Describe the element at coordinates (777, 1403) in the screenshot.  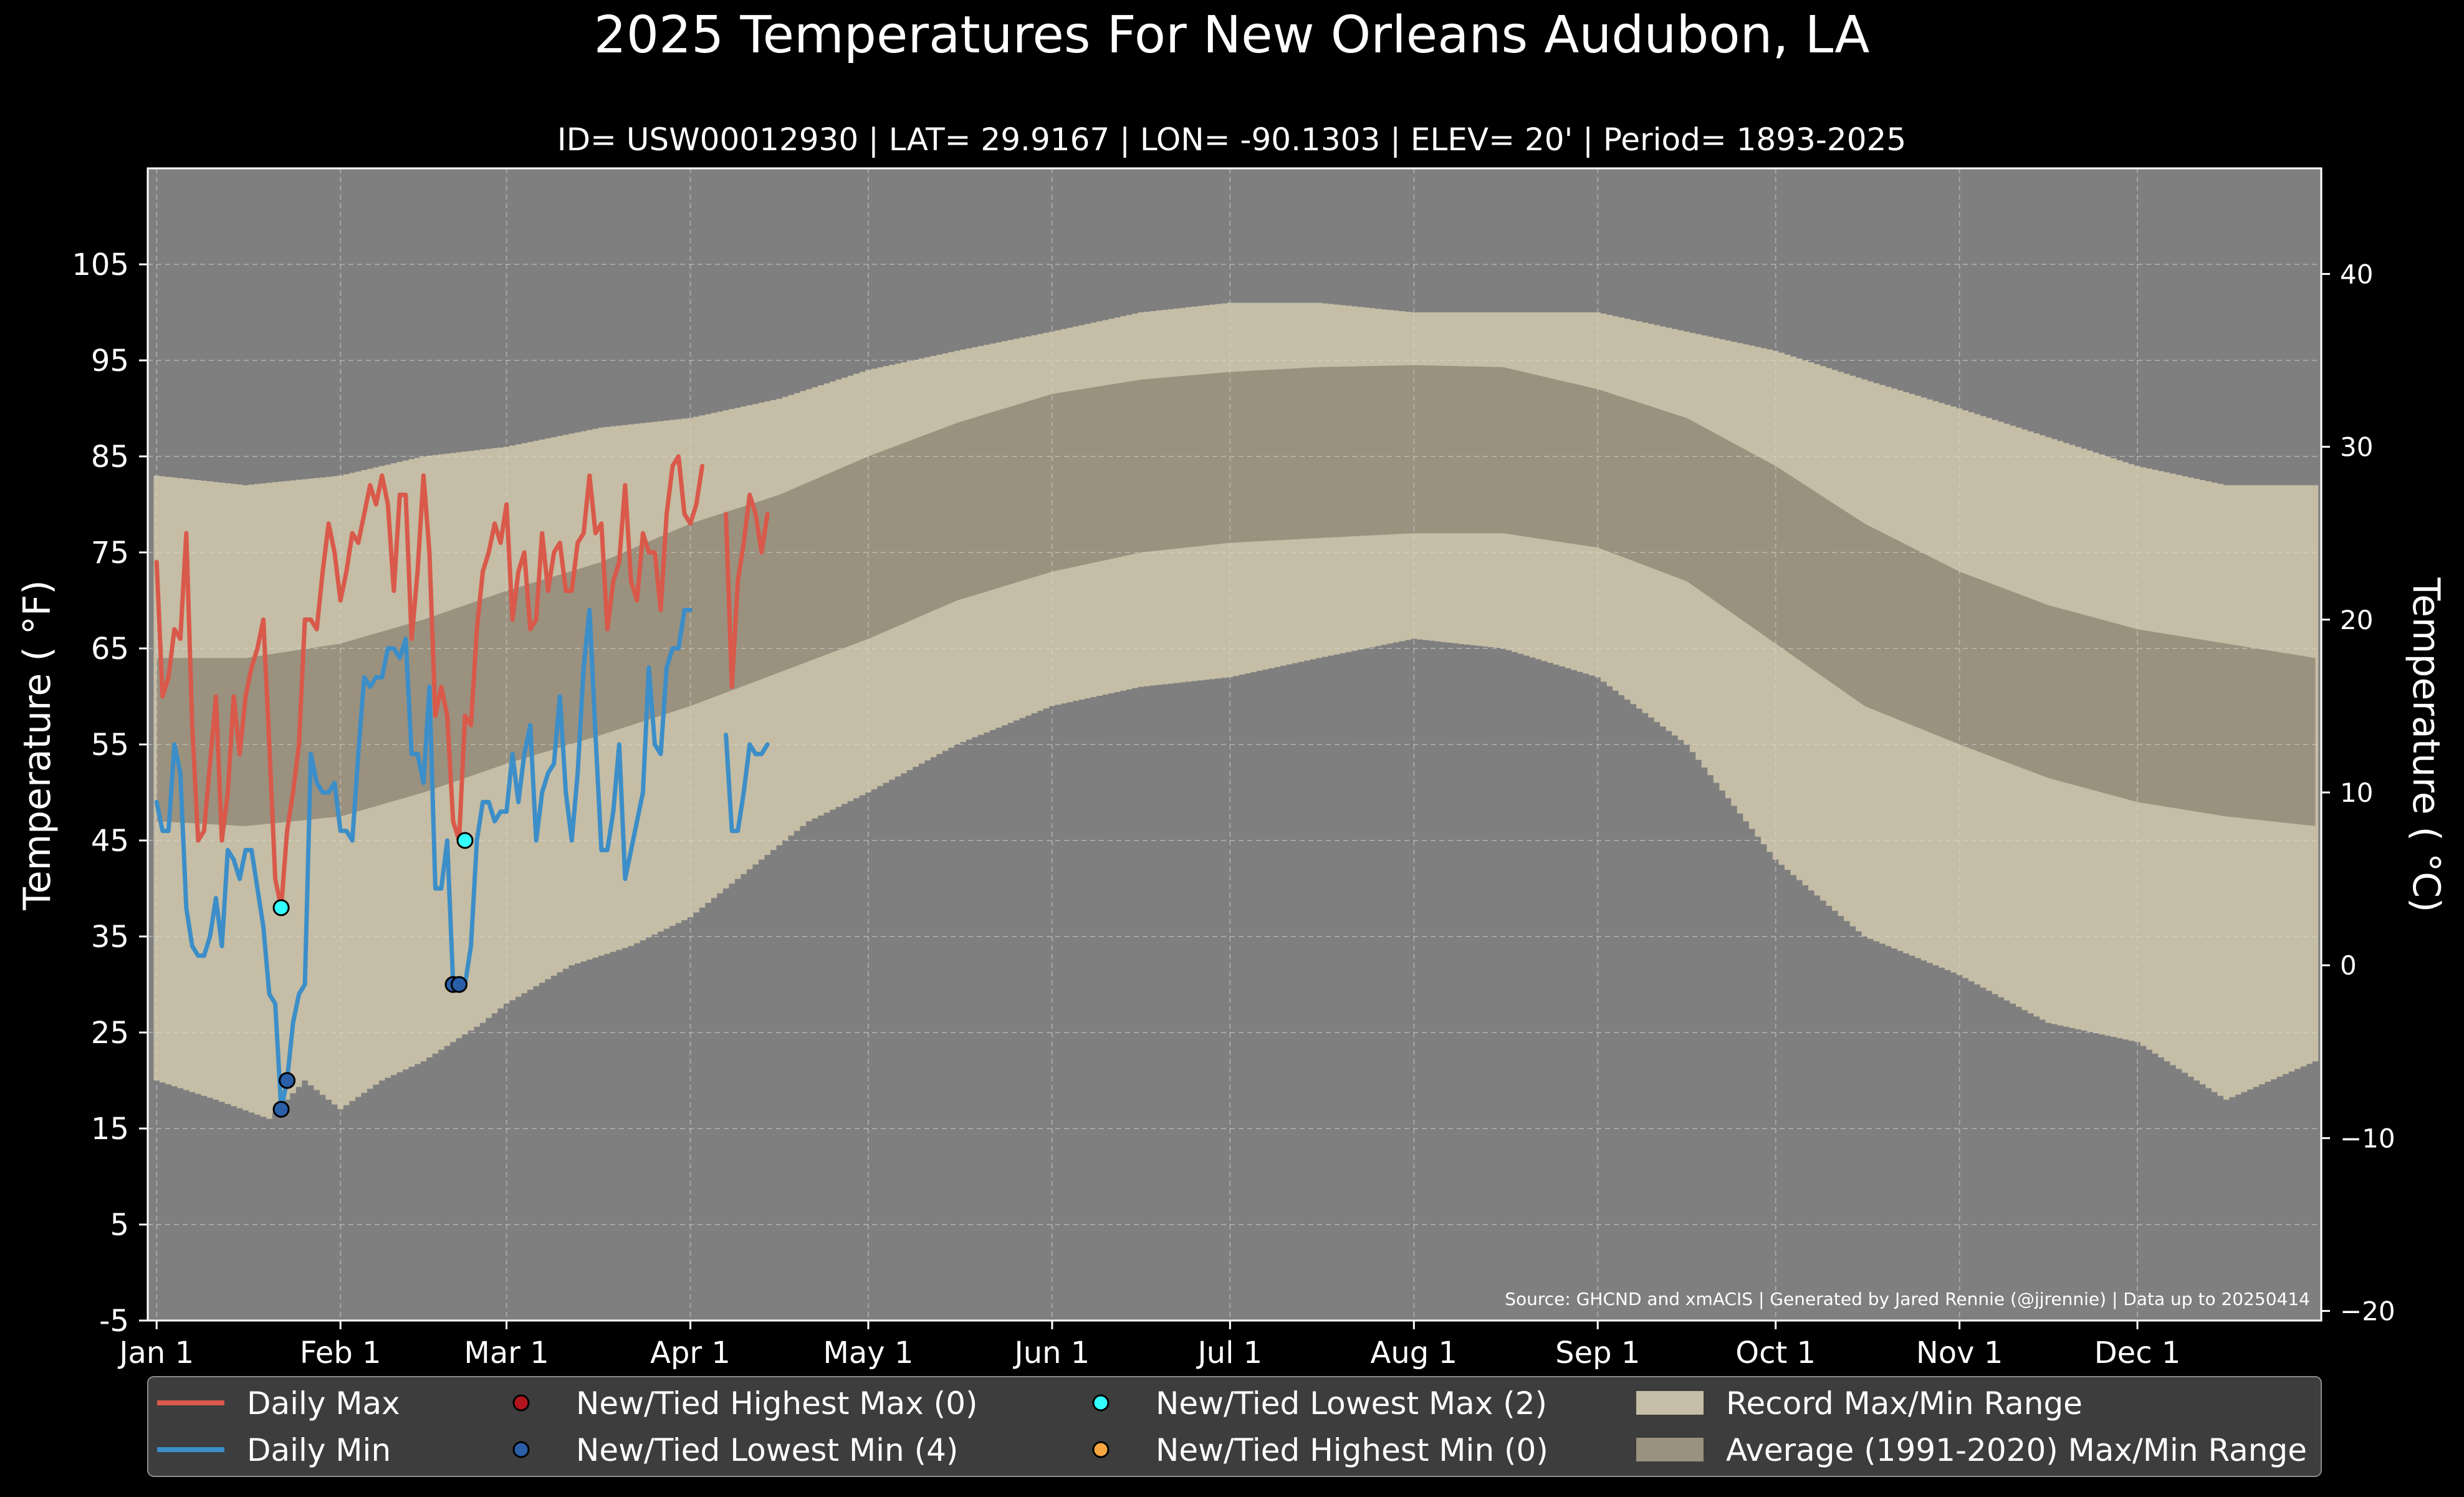
I see `legend-label: New/Tied Highest Max (0)` at that location.